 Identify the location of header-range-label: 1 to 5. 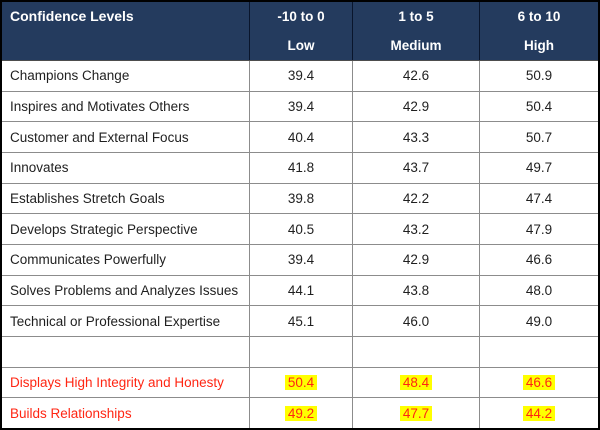
(416, 16).